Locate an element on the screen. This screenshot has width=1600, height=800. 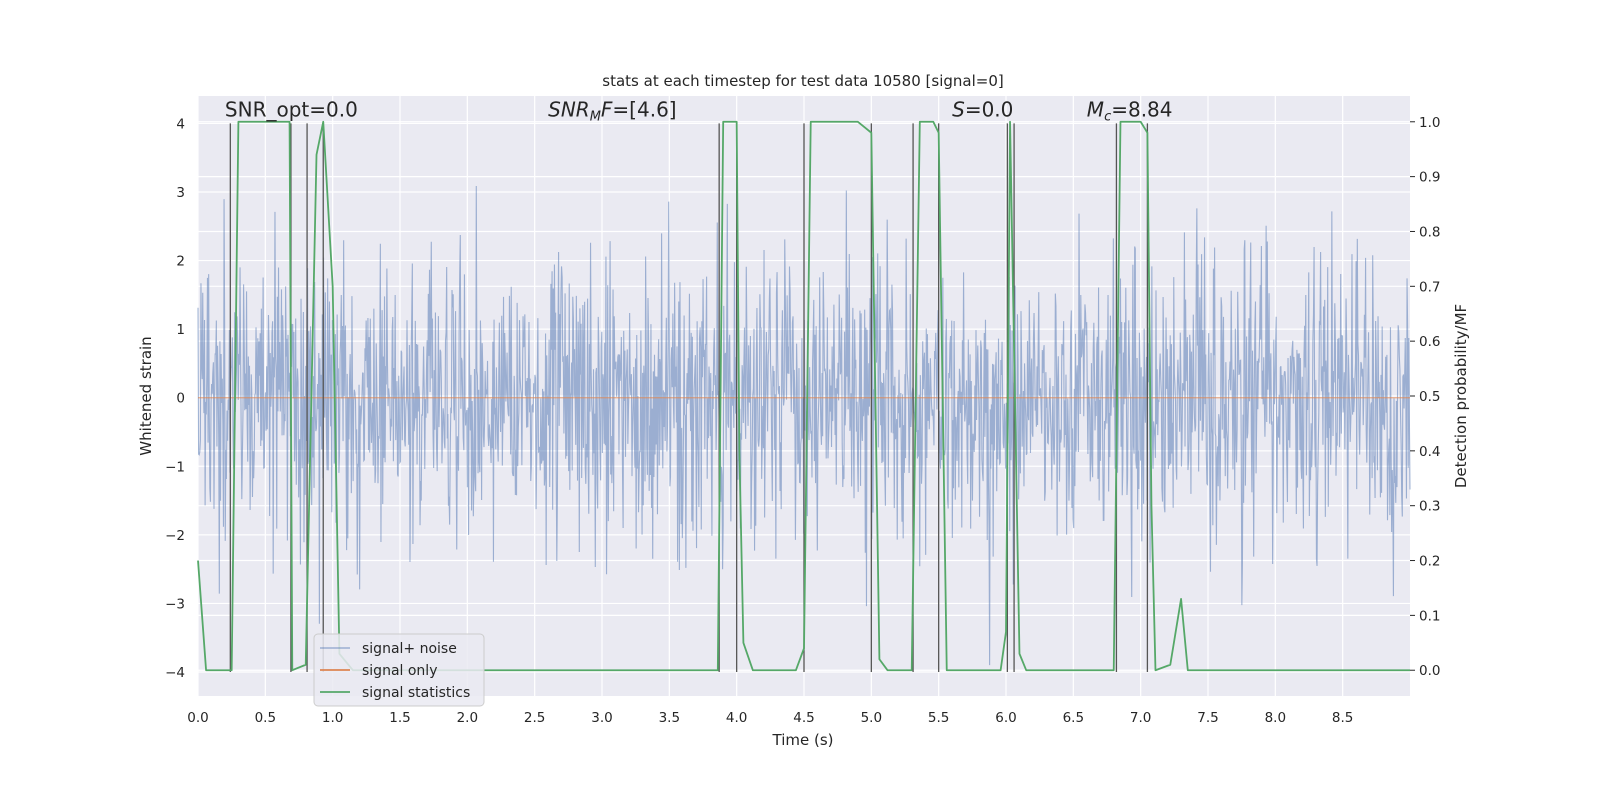
y-right-tick-label: 0.5 is located at coordinates (1429, 397).